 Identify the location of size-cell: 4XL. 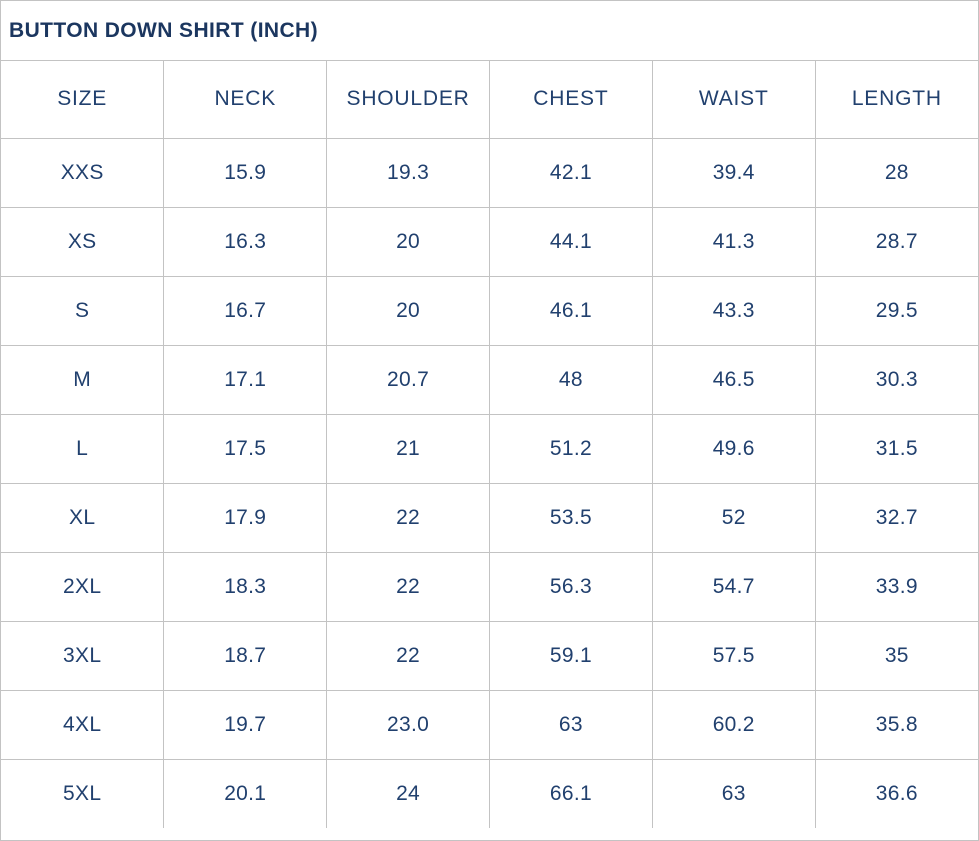
(83, 724).